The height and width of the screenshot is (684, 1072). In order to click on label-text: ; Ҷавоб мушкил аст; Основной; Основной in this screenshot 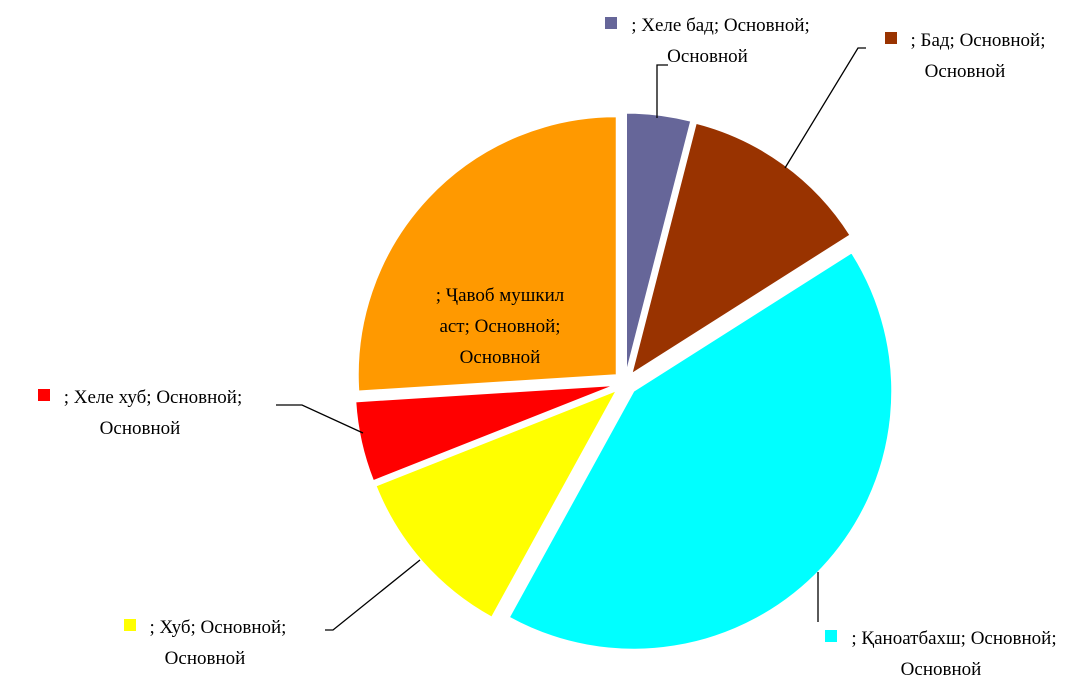, I will do `click(500, 326)`.